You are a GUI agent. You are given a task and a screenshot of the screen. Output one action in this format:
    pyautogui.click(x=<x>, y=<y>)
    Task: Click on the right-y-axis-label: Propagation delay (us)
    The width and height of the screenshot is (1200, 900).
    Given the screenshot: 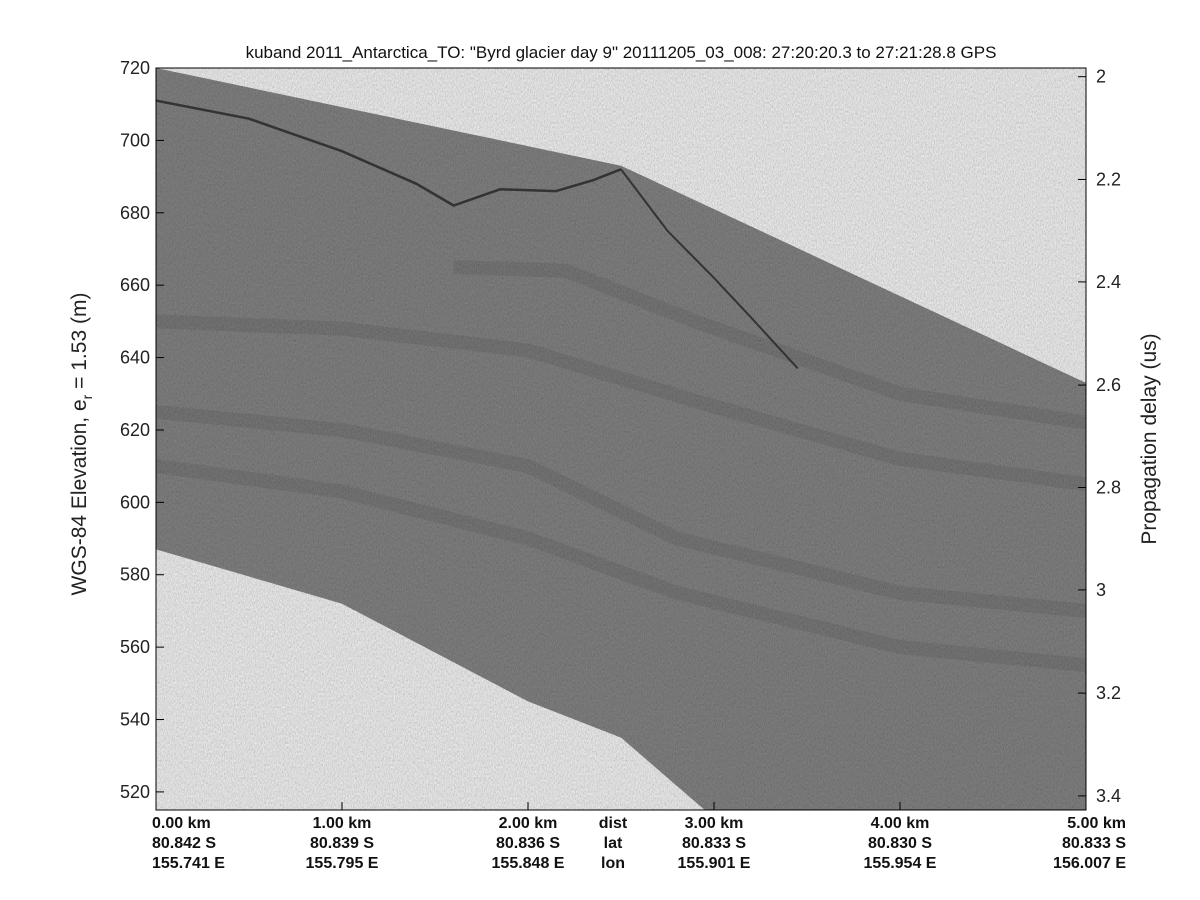 What is the action you would take?
    pyautogui.click(x=1149, y=438)
    